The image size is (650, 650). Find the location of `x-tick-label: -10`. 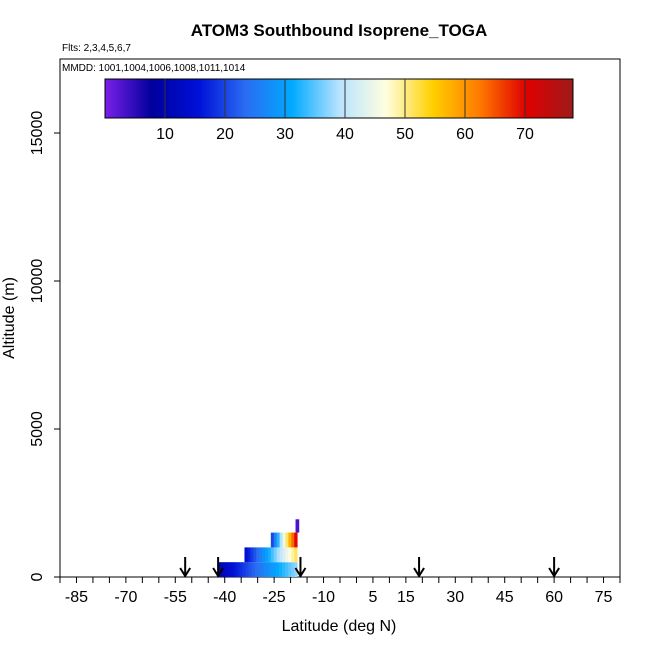

x-tick-label: -10 is located at coordinates (323, 597).